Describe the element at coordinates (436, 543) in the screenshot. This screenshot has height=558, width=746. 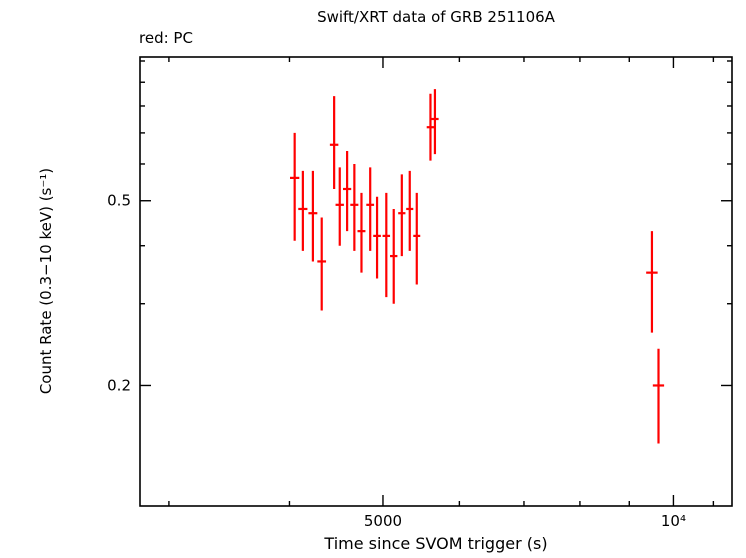
I see `x-axis-label: Time since SVOM trigger (s)` at that location.